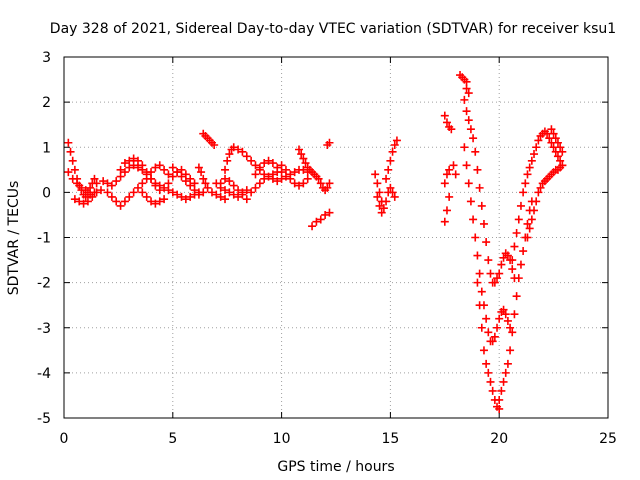 Image resolution: width=640 pixels, height=480 pixels. What do you see at coordinates (335, 467) in the screenshot?
I see `x-axis-label: GPS time / hours` at bounding box center [335, 467].